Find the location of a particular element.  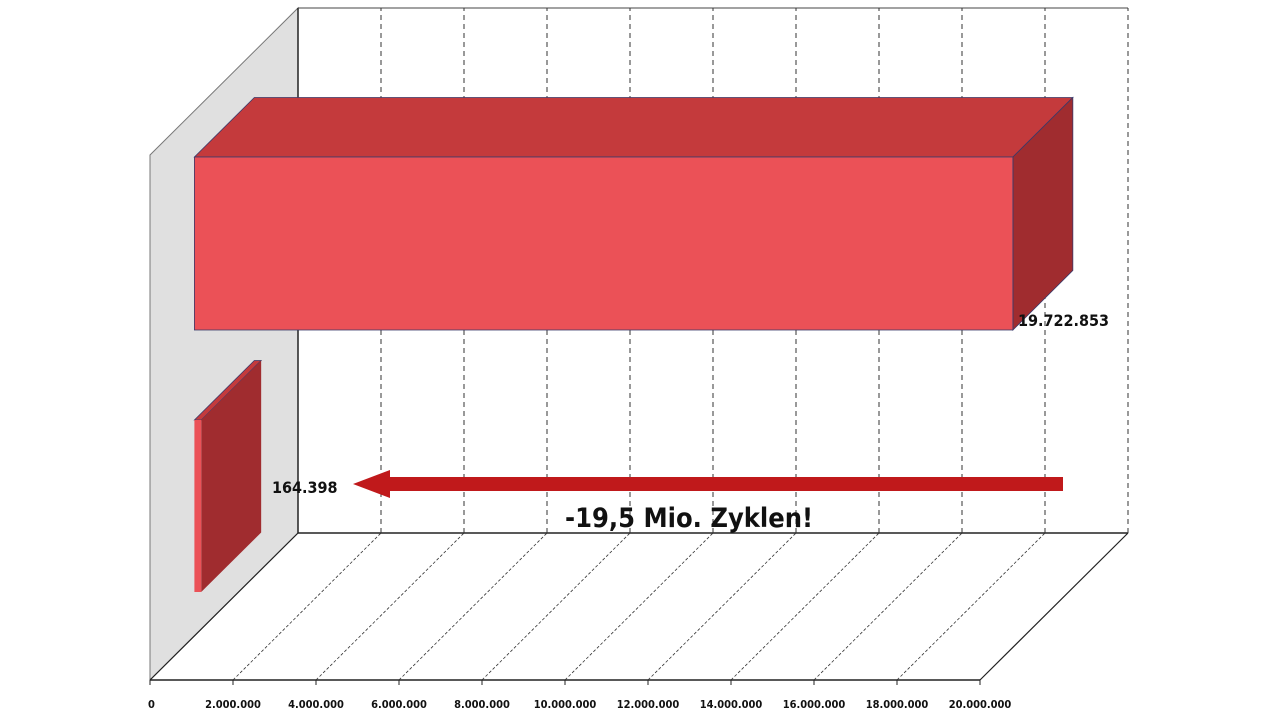

x-tick-label: 2.000.000 is located at coordinates (233, 704).